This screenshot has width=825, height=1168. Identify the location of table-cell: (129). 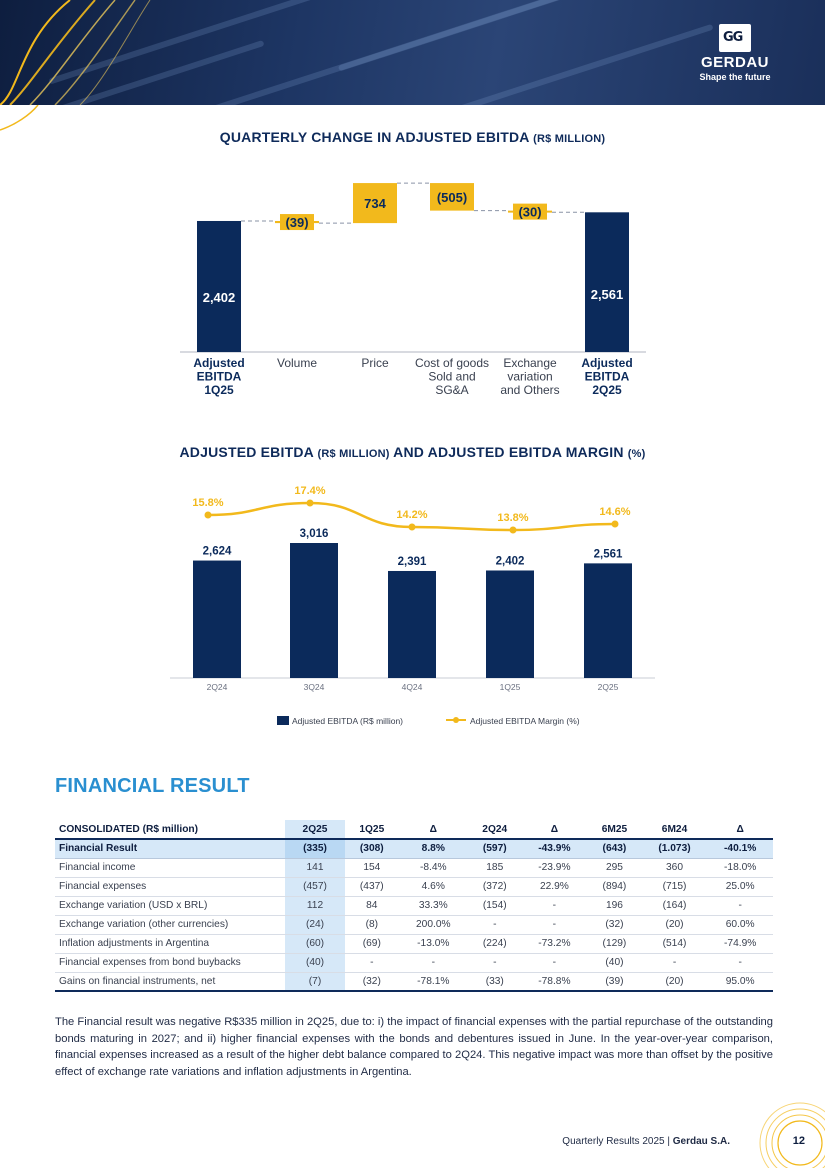
(614, 944).